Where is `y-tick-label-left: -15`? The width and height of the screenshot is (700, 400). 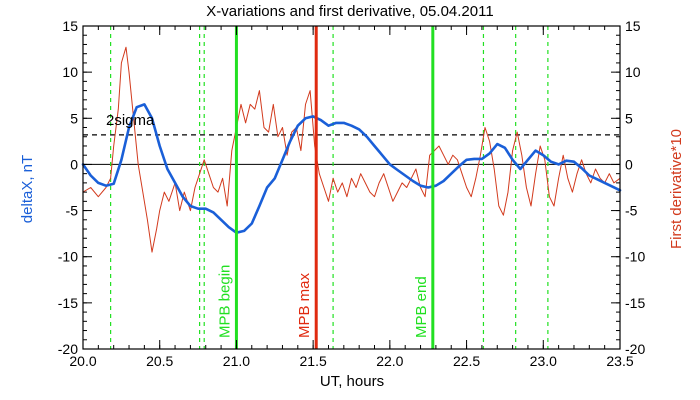 y-tick-label-left: -15 is located at coordinates (68, 303).